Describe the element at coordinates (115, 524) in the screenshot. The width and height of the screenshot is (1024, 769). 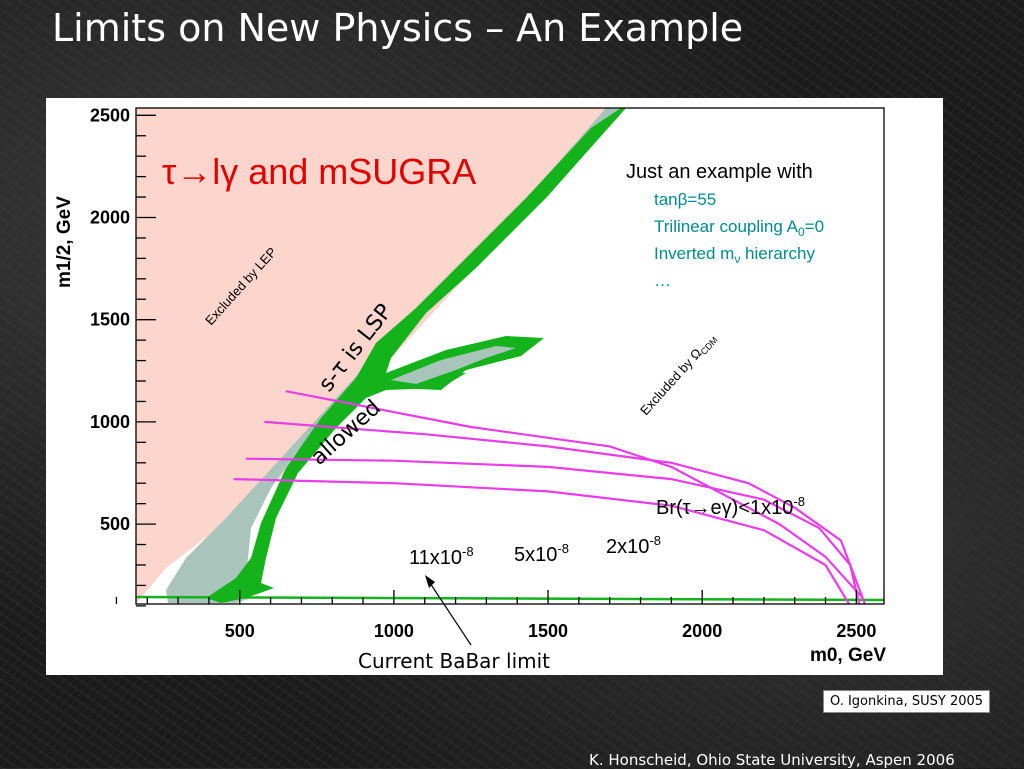
I see `y-tick-label: 500` at that location.